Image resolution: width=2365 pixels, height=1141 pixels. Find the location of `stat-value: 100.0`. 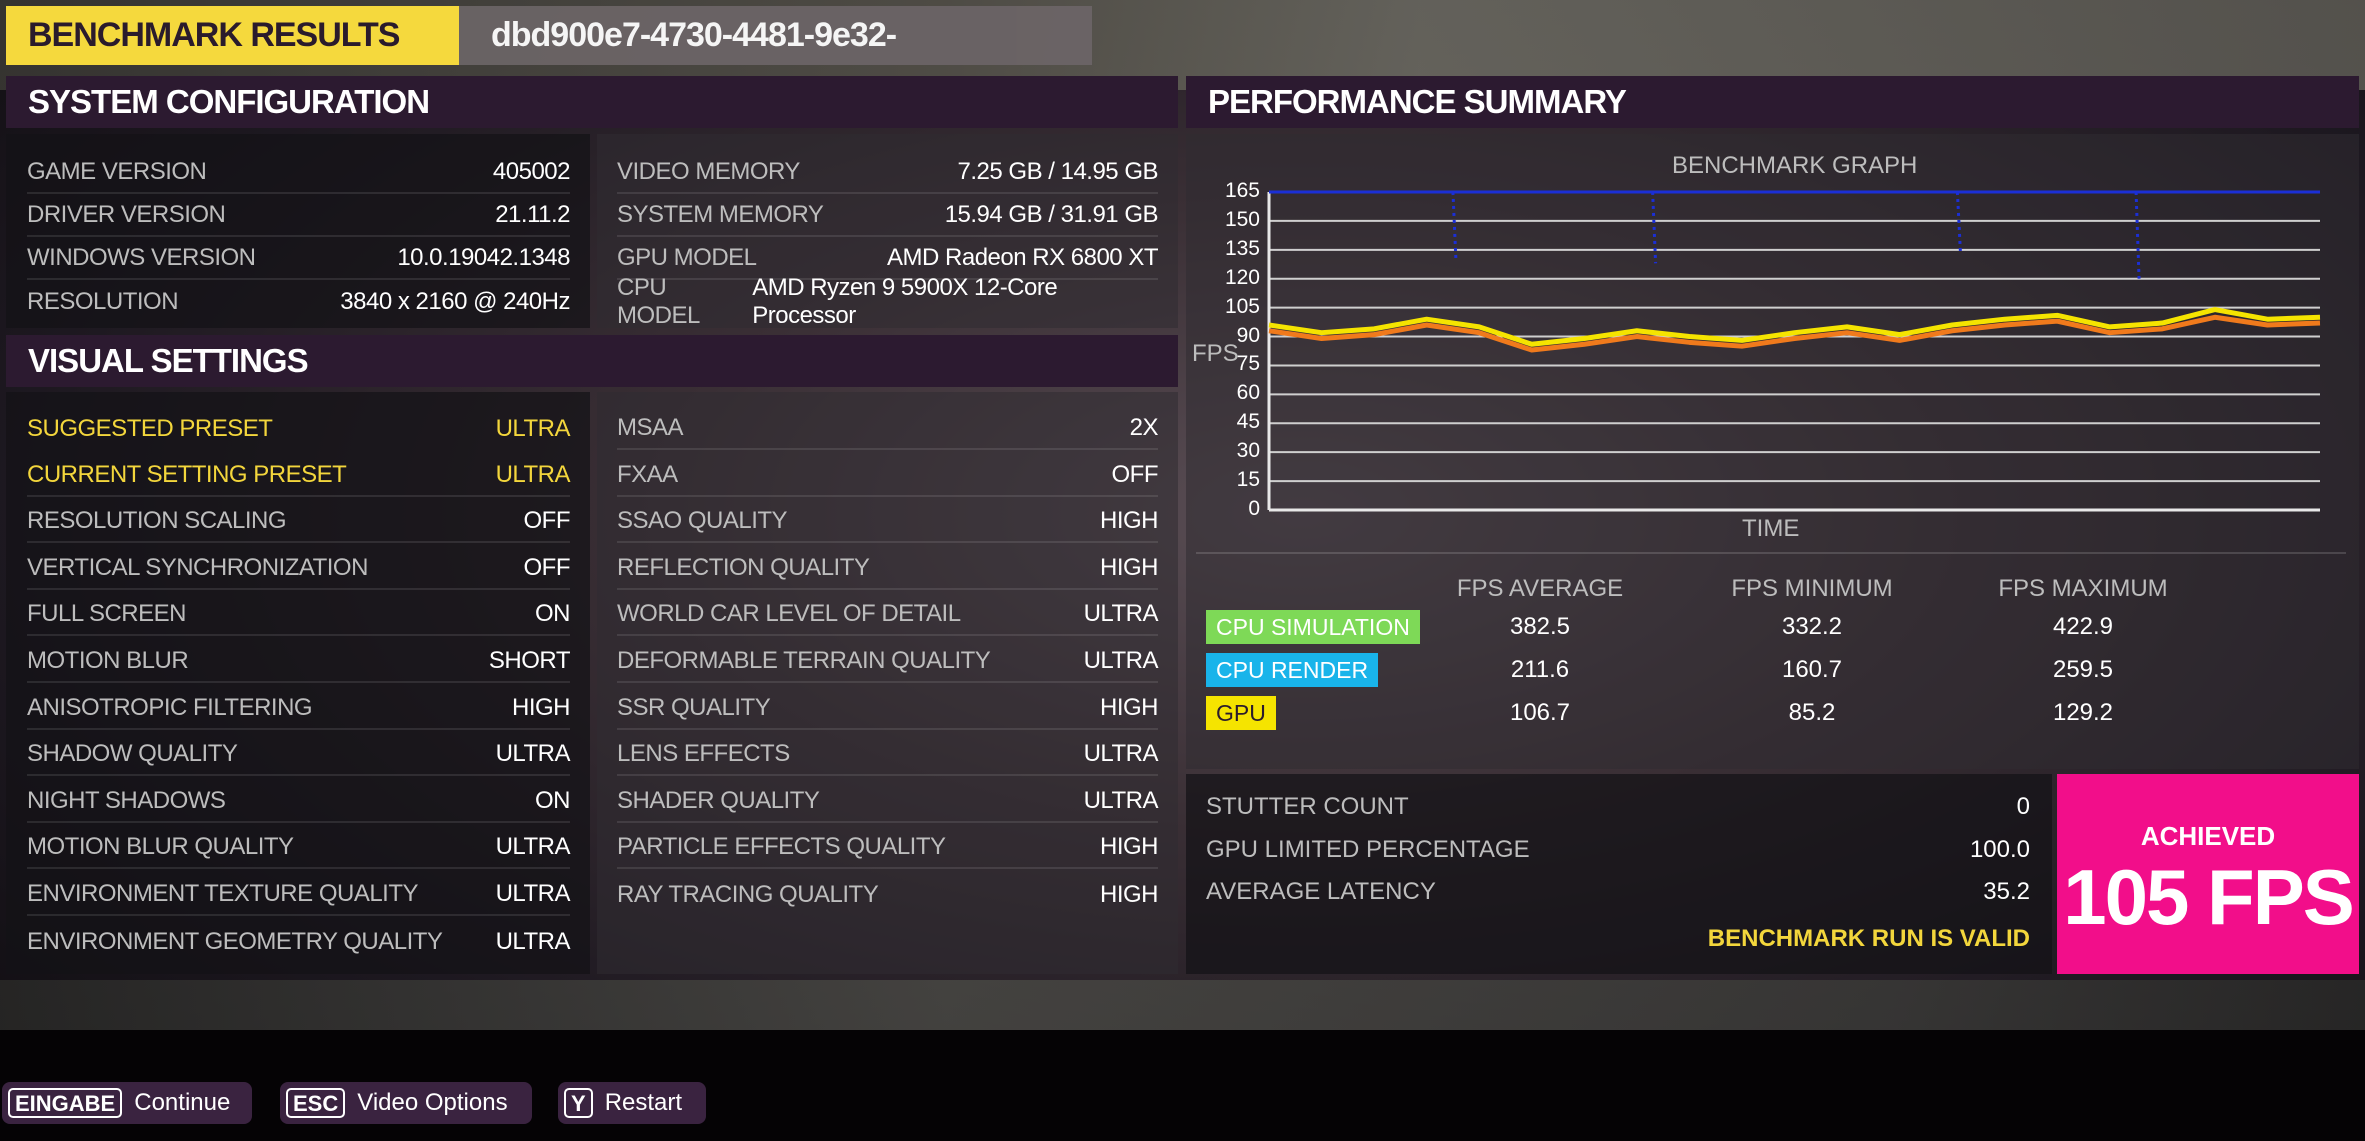

stat-value: 100.0 is located at coordinates (1999, 849).